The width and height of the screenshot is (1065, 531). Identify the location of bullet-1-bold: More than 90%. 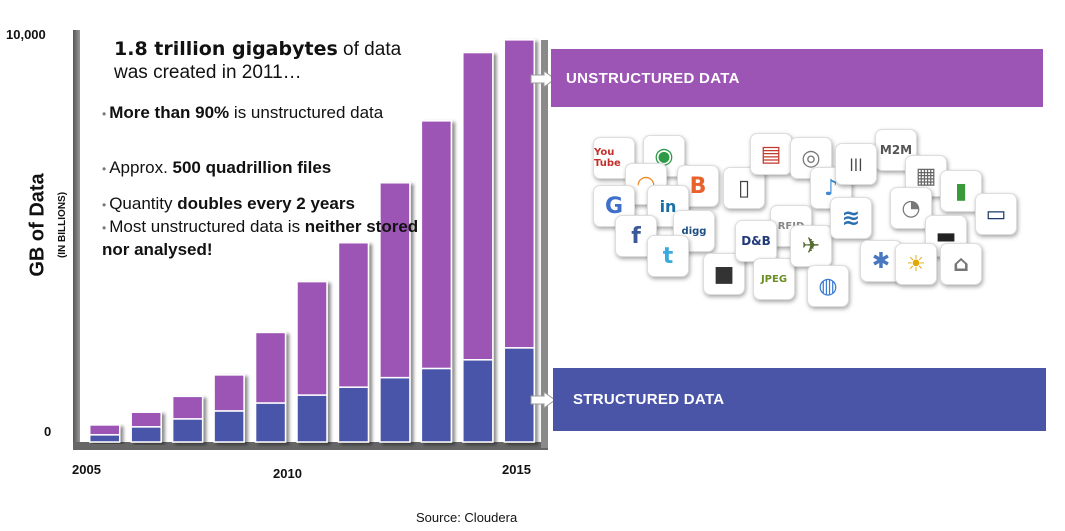
(169, 112).